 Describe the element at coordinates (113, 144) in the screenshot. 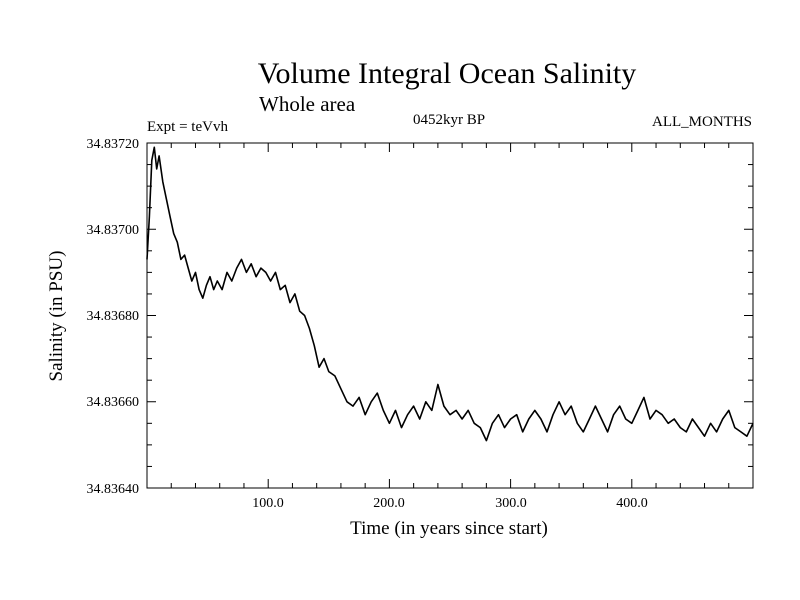

I see `y-tick-label-34.83720: 34.83720` at that location.